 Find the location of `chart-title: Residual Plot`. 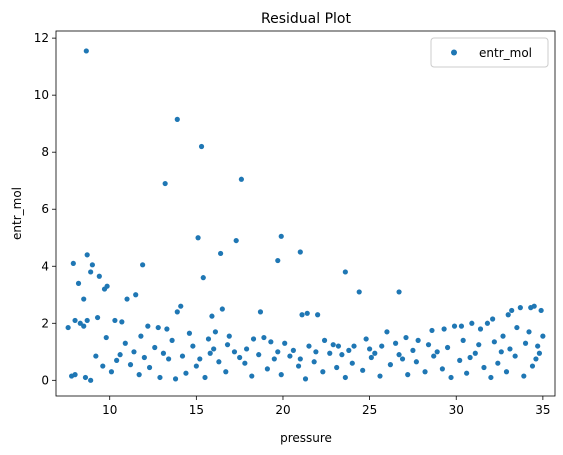

chart-title: Residual Plot is located at coordinates (306, 19).